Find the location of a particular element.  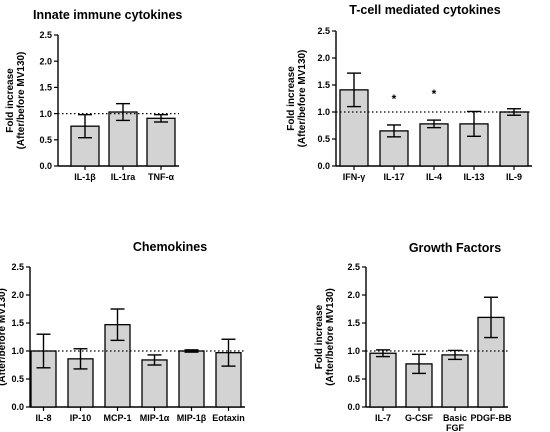

x-tick-label: IL-17 is located at coordinates (393, 177).